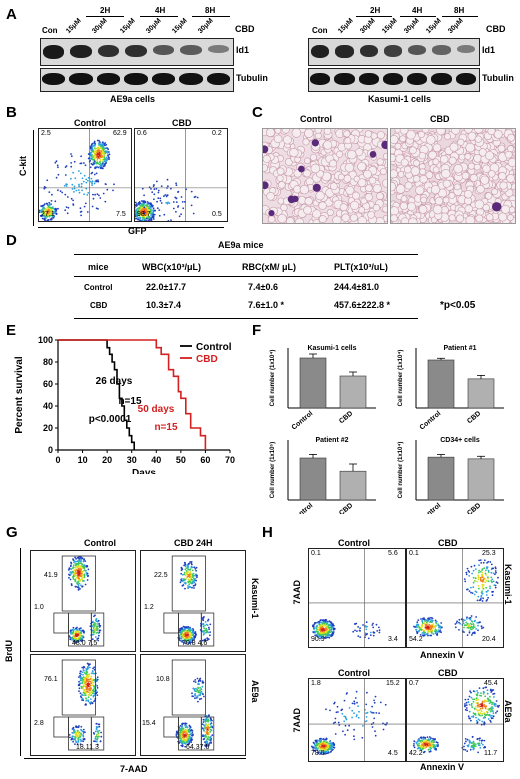  I want to click on panel-d-label: D, so click(11, 240).